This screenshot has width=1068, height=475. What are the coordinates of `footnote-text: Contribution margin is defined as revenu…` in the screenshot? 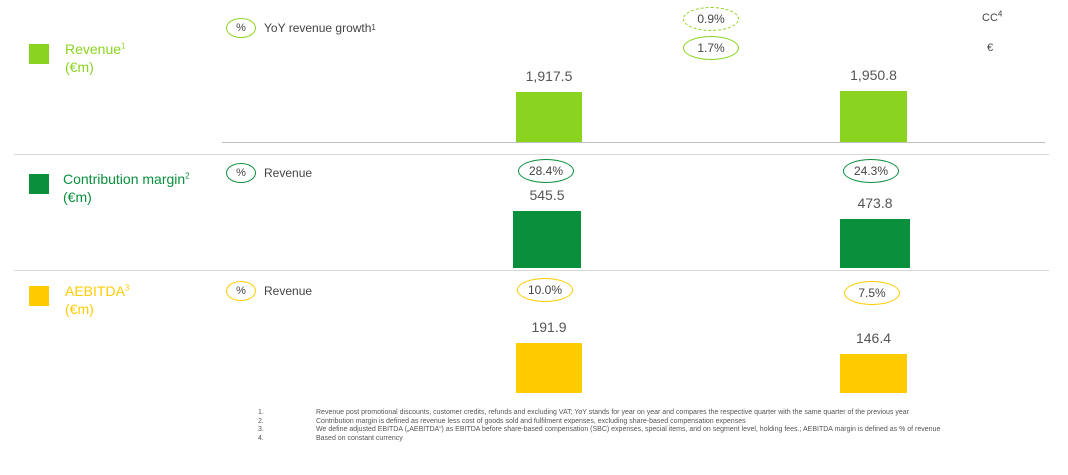 It's located at (531, 421).